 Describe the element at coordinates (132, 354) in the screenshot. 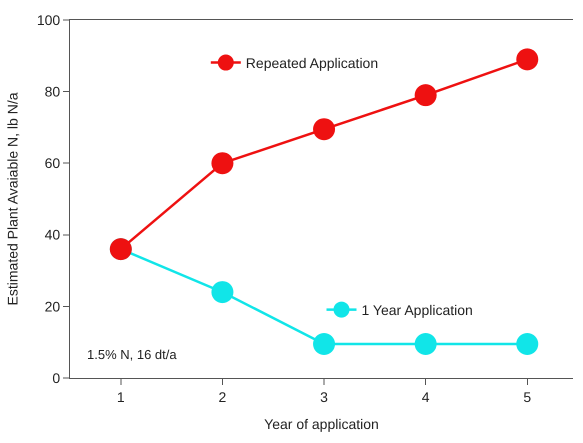

I see `annotation: 1.5% N, 16 dt/a` at that location.